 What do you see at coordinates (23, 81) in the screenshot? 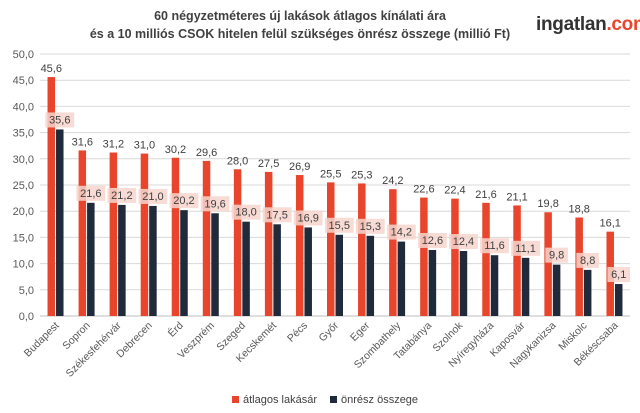
I see `y-tick-label: 45,0` at bounding box center [23, 81].